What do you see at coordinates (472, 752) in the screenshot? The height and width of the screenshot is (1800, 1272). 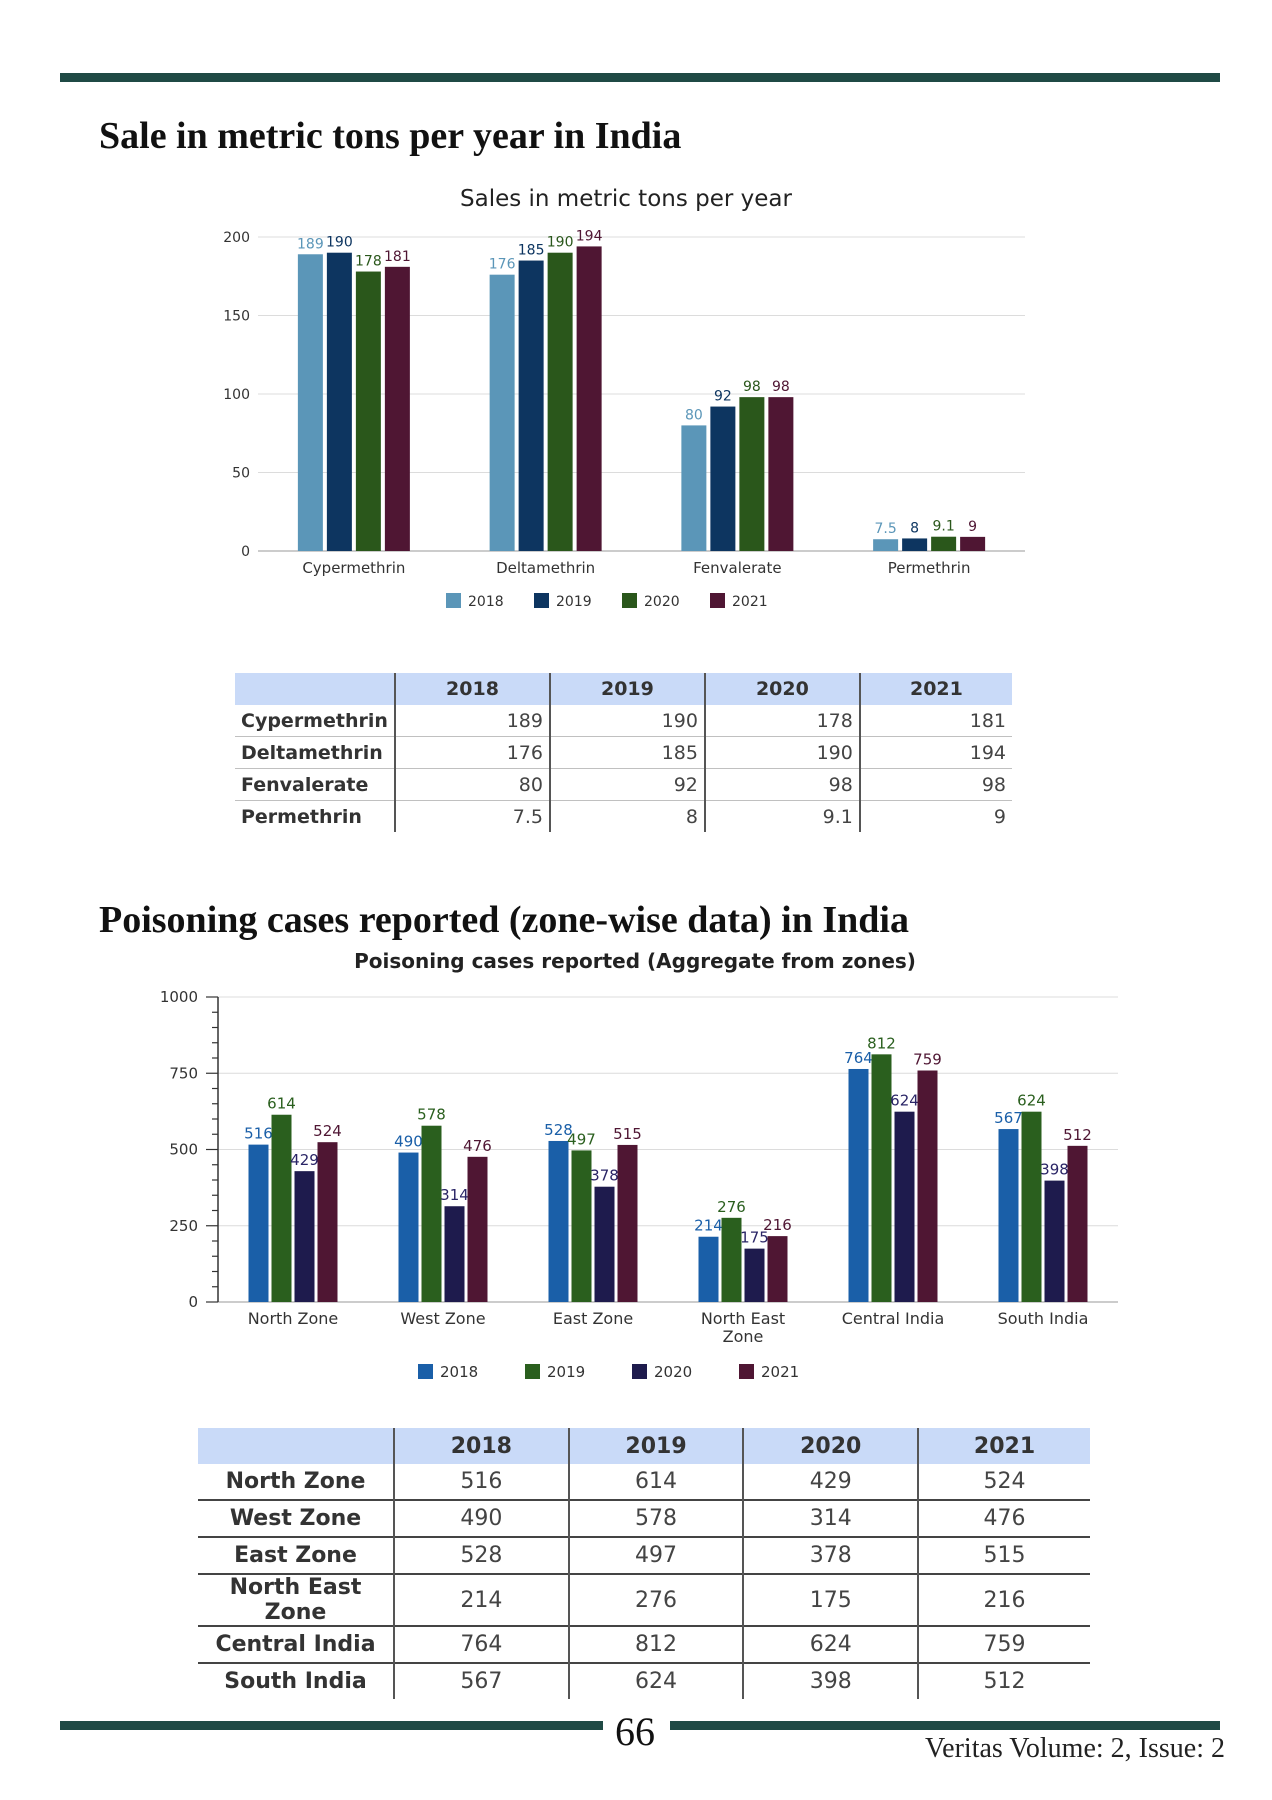 I see `table-cell: 176` at bounding box center [472, 752].